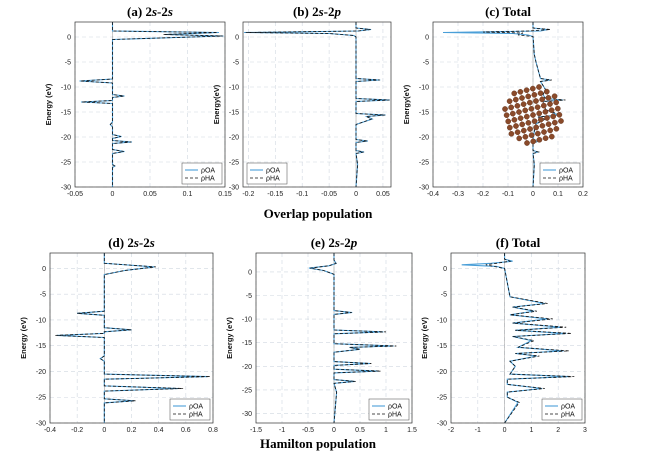  What do you see at coordinates (41, 398) in the screenshot?
I see `panel-d-y-tick-label: -25` at bounding box center [41, 398].